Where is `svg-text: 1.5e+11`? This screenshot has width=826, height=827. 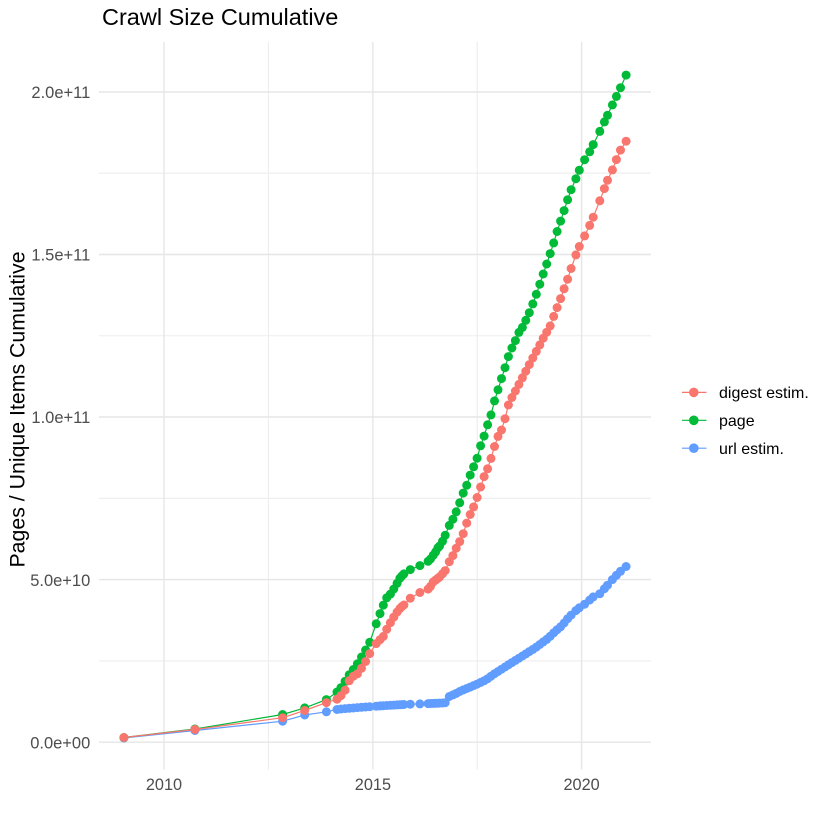 svg-text: 1.5e+11 is located at coordinates (60, 256).